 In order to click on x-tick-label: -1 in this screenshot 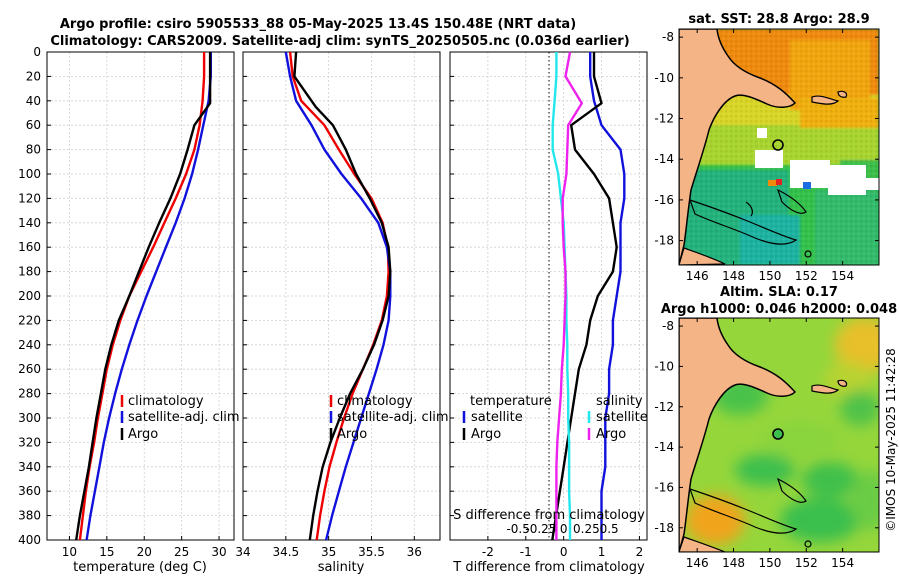, I will do `click(526, 552)`.